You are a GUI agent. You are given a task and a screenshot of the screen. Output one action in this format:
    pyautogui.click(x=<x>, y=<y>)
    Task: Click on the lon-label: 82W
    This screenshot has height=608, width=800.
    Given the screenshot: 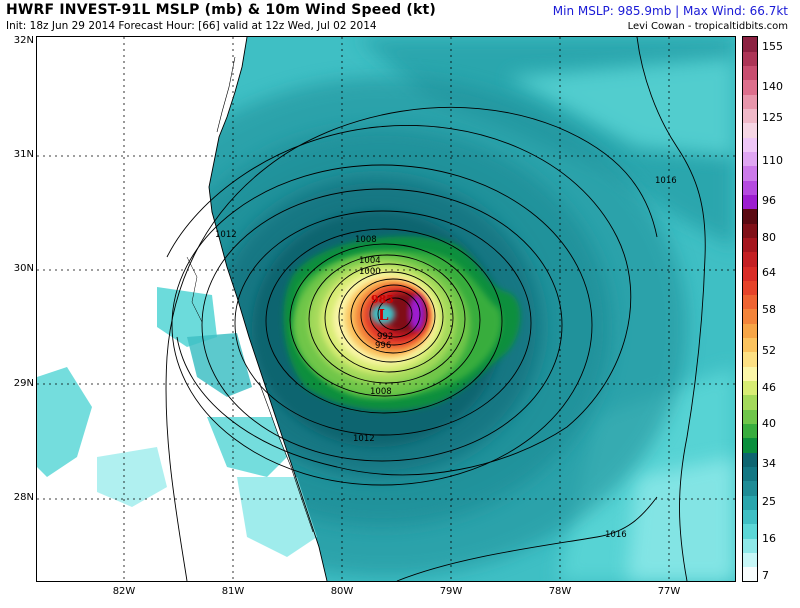 What is the action you would take?
    pyautogui.click(x=124, y=591)
    